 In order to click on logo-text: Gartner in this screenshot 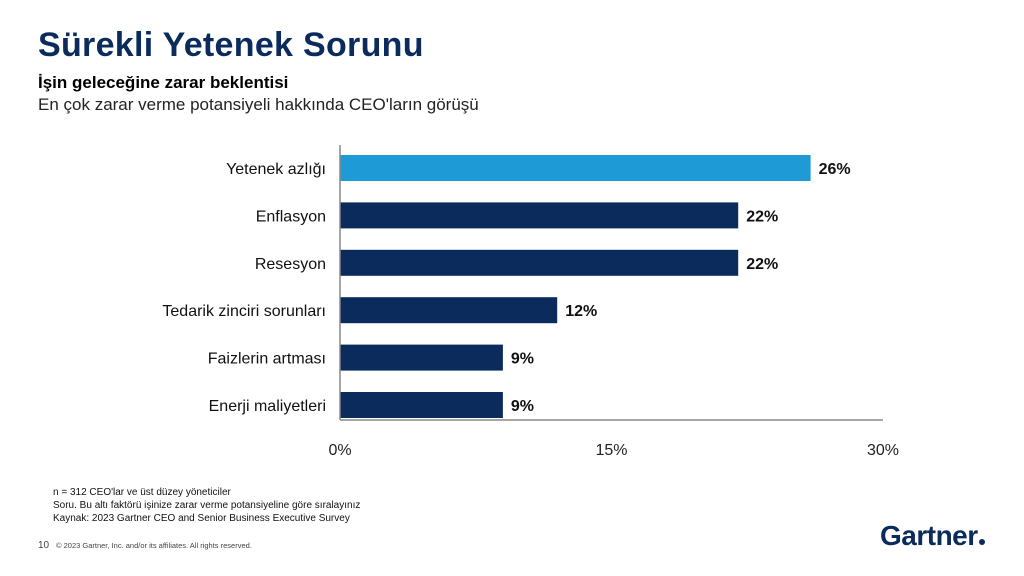, I will do `click(929, 535)`.